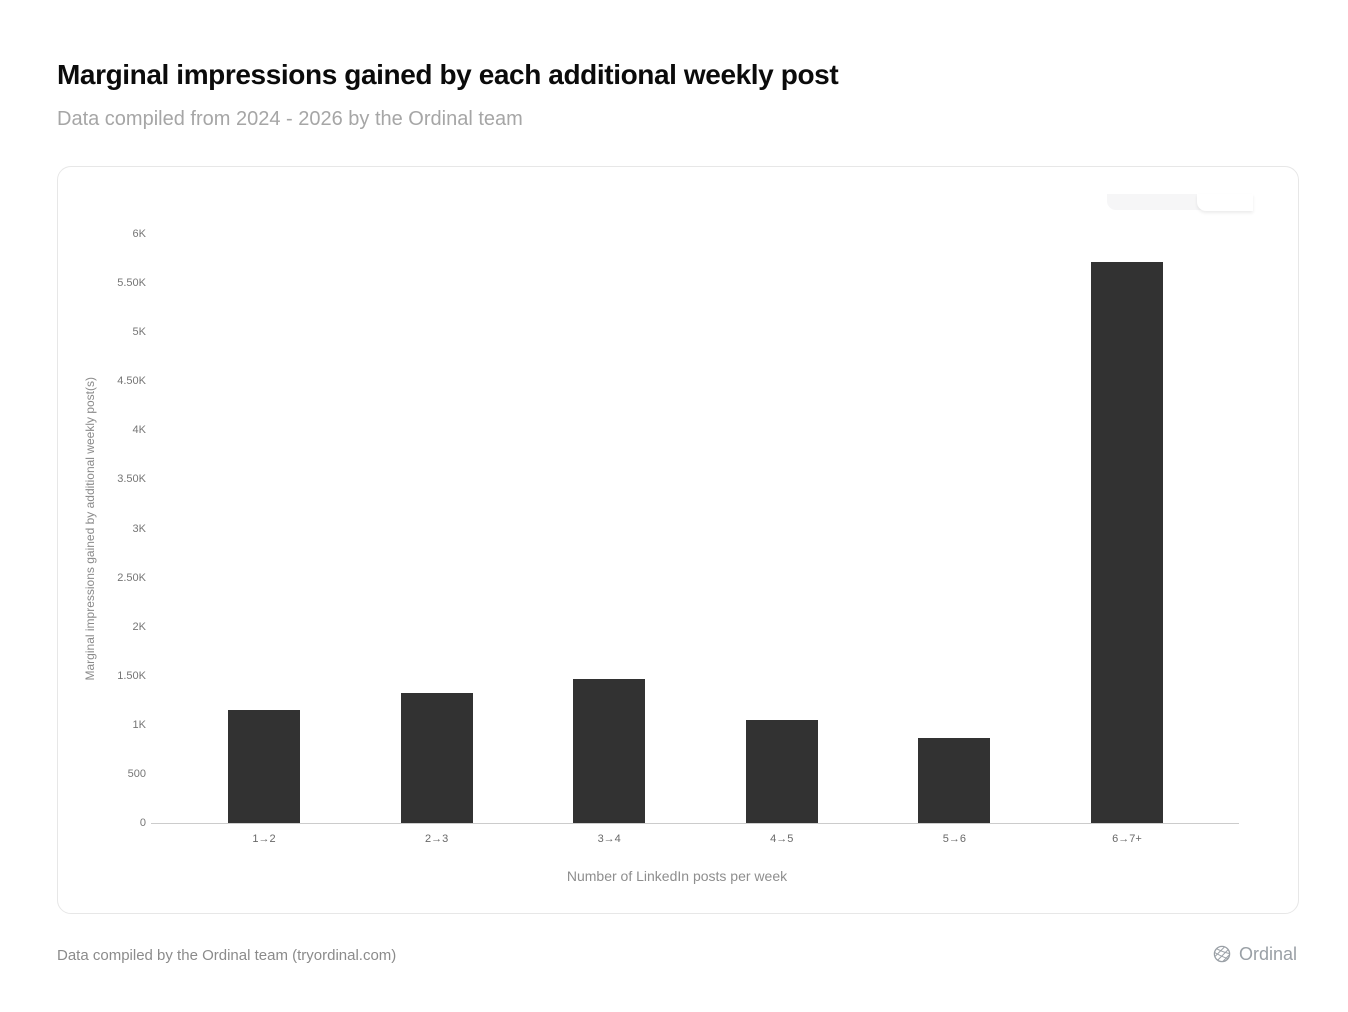 Image resolution: width=1348 pixels, height=1012 pixels. Describe the element at coordinates (1225, 202) in the screenshot. I see `chart-hover-toolbar-tab` at that location.